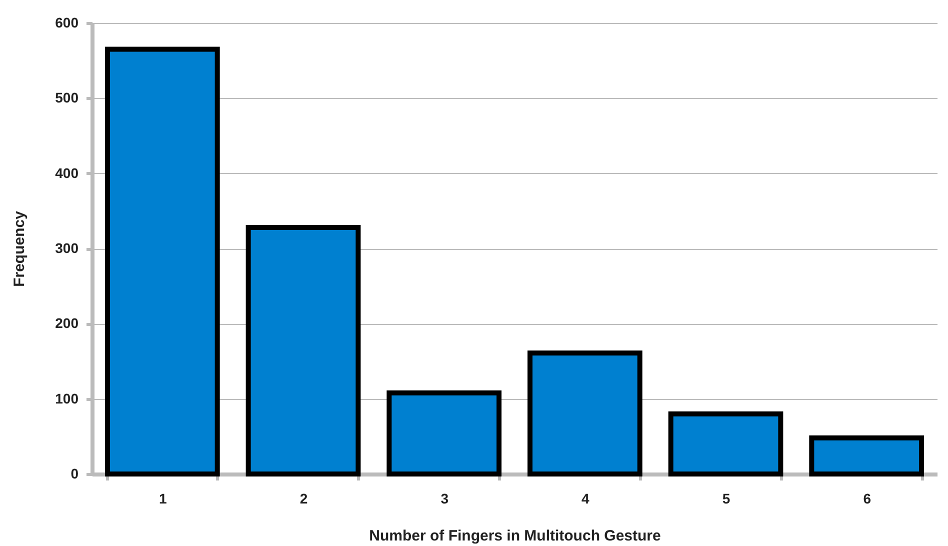 The height and width of the screenshot is (546, 948). What do you see at coordinates (163, 498) in the screenshot?
I see `x-tick-label: 1` at bounding box center [163, 498].